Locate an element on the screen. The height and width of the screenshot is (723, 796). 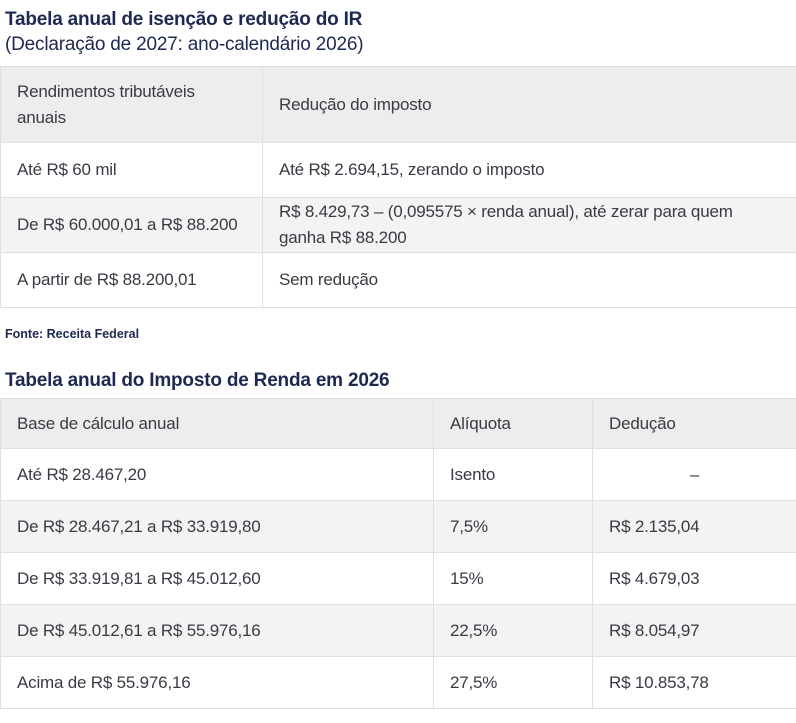
table-cell-rate: 15% is located at coordinates (513, 578).